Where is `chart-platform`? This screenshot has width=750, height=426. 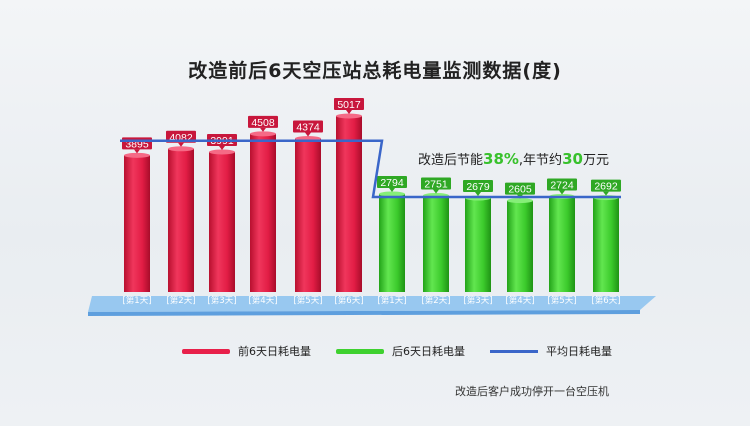
chart-platform is located at coordinates (372, 304).